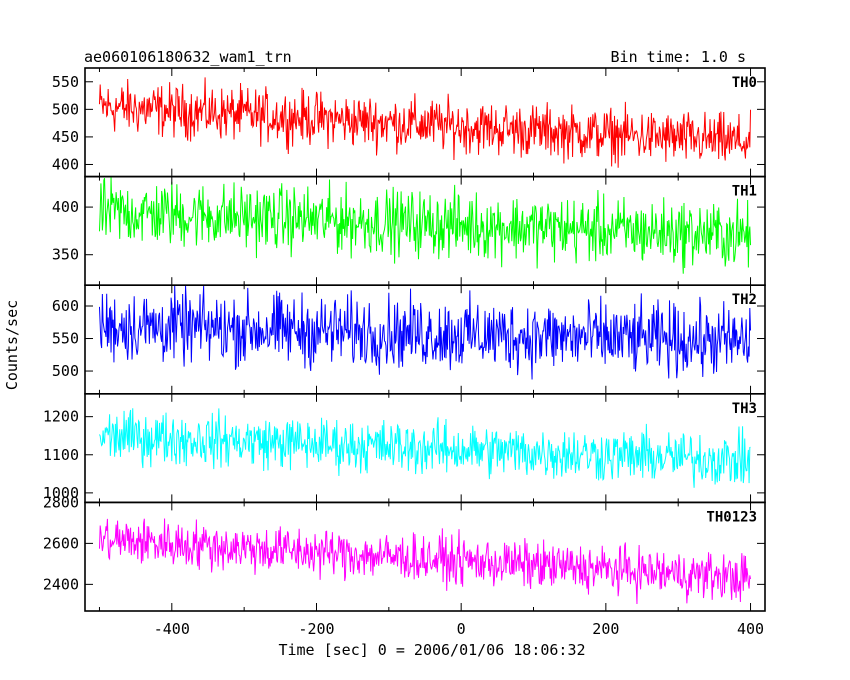 This screenshot has height=680, width=850. Describe the element at coordinates (461, 629) in the screenshot. I see `x-tick-label: 0` at that location.